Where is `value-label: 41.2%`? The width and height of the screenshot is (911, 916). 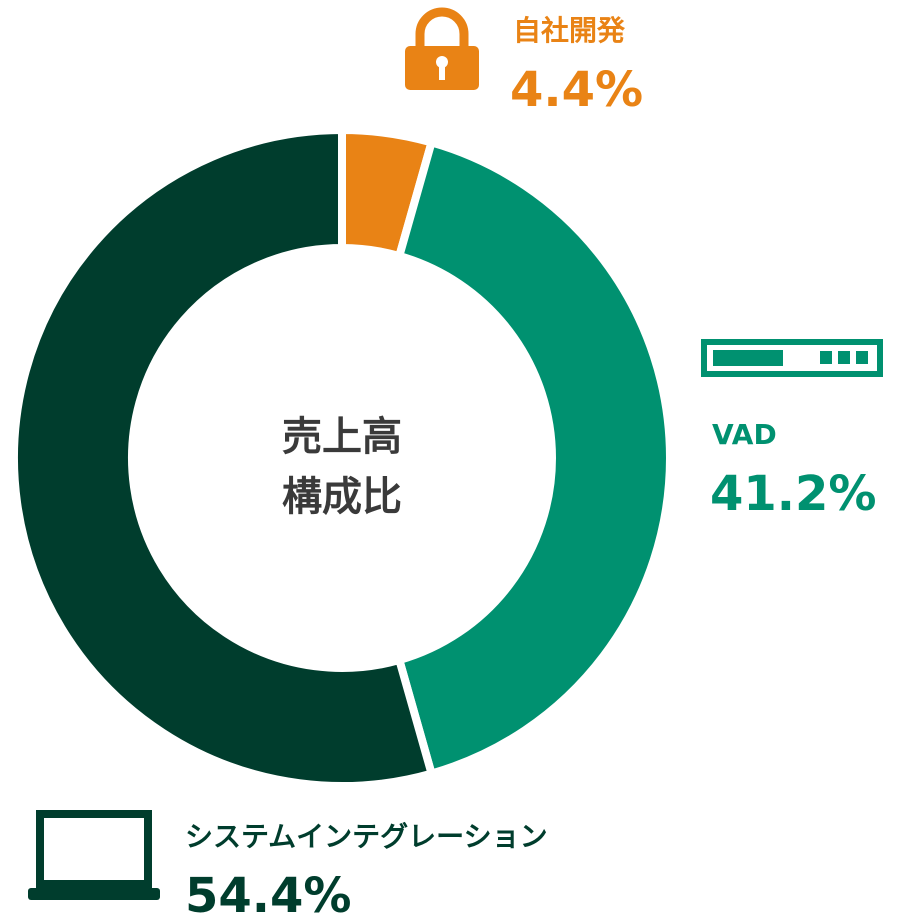
value-label: 41.2% is located at coordinates (793, 494).